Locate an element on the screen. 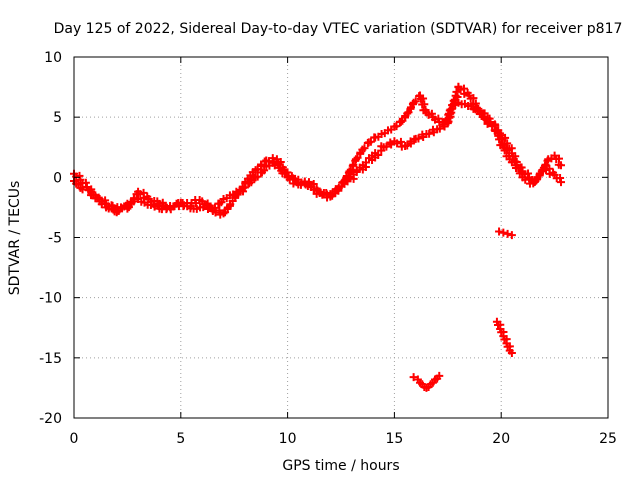  x-tick-label: 25 is located at coordinates (608, 439).